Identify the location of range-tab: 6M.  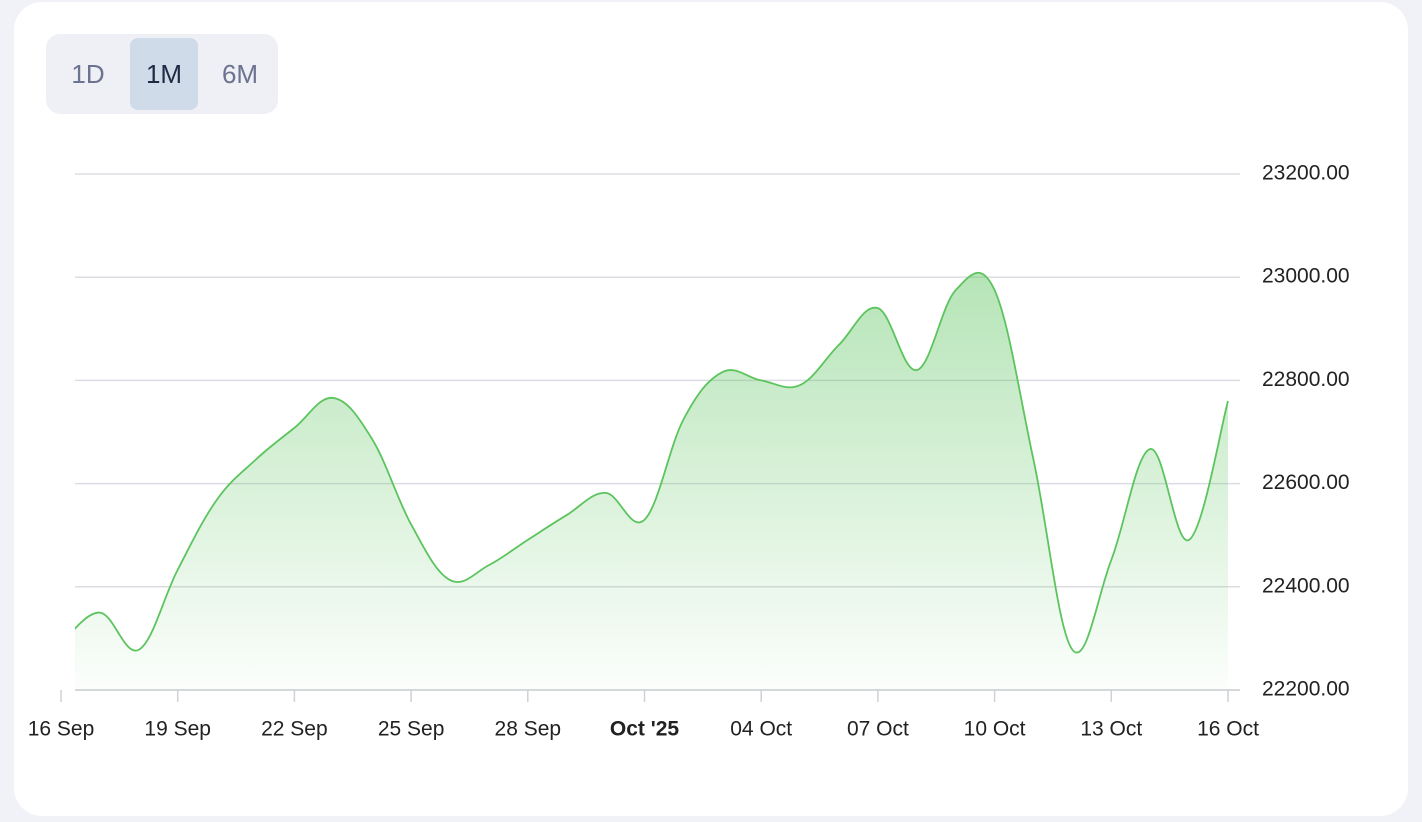
(240, 74).